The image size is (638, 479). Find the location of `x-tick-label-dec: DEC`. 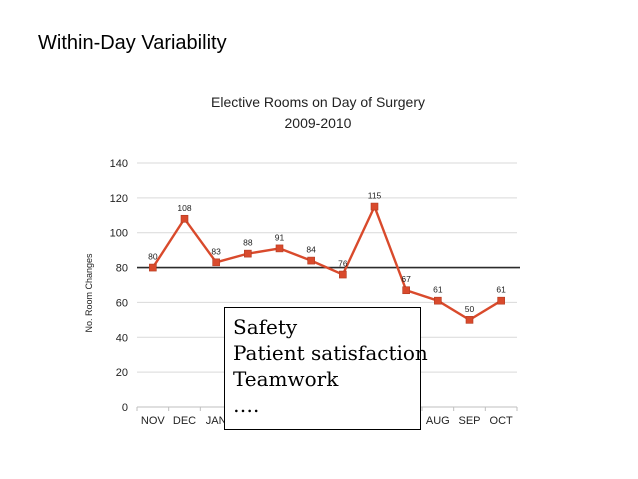

x-tick-label-dec: DEC is located at coordinates (184, 421).